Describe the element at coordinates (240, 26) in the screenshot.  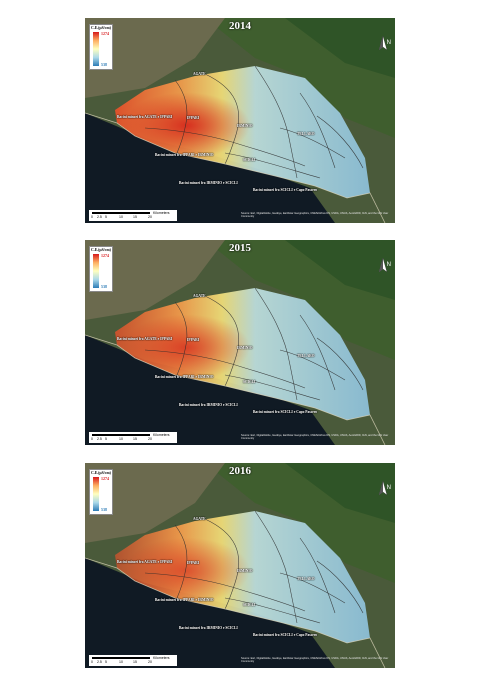
I see `year-title: 2014` at that location.